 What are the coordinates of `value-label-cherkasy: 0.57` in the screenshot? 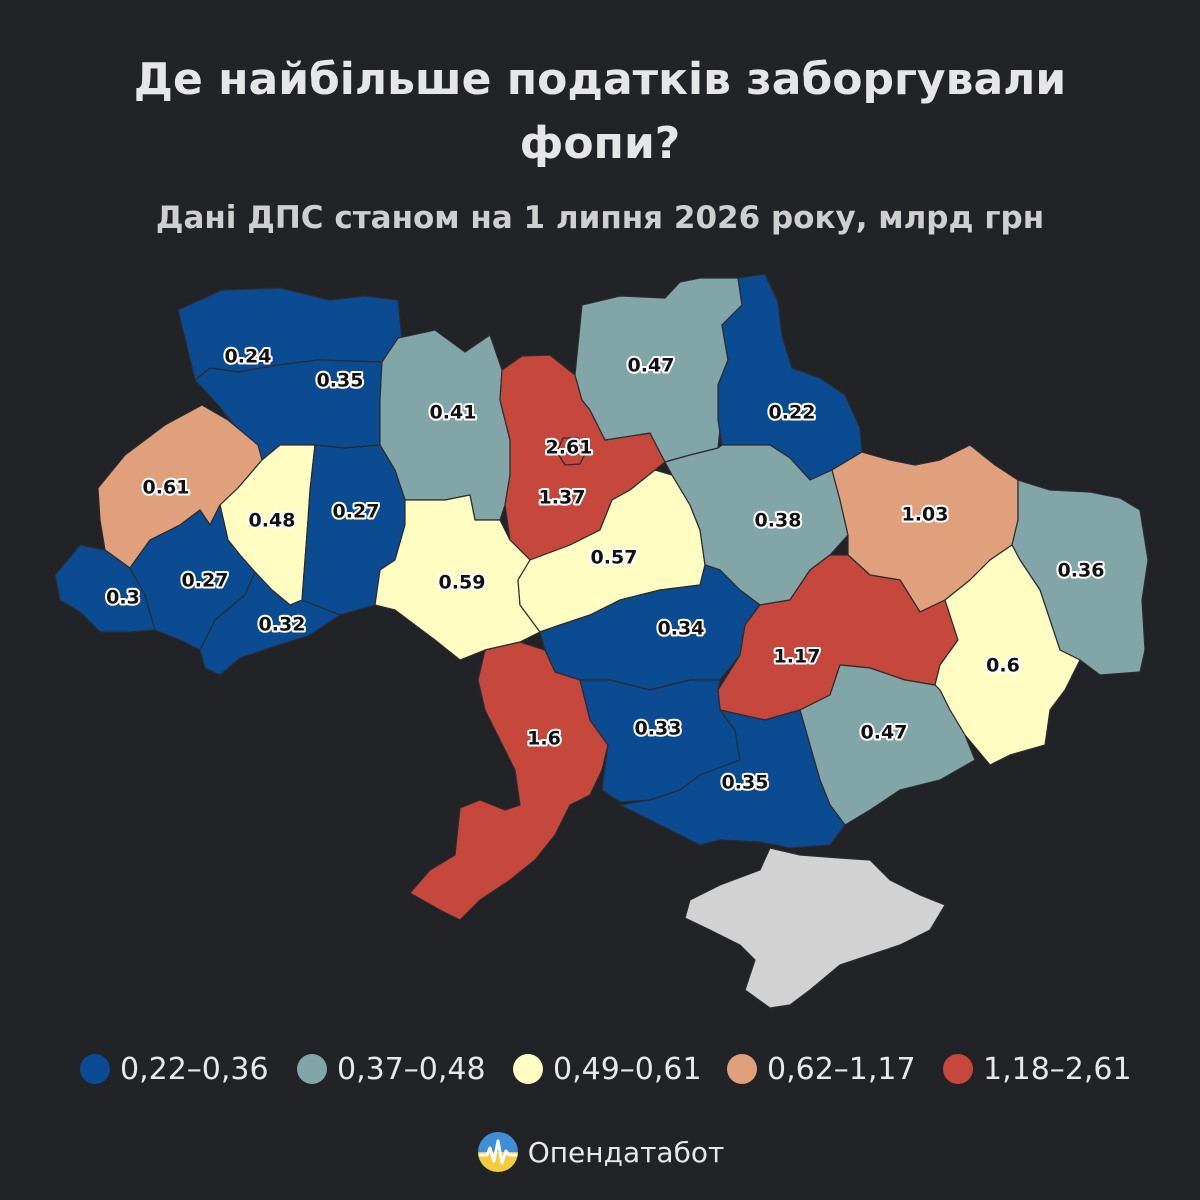 It's located at (614, 558).